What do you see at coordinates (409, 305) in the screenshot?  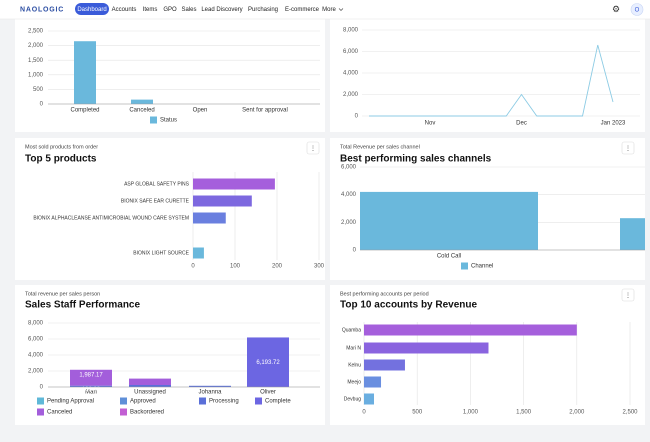 I see `chart-title: Top 10 accounts by Revenue` at bounding box center [409, 305].